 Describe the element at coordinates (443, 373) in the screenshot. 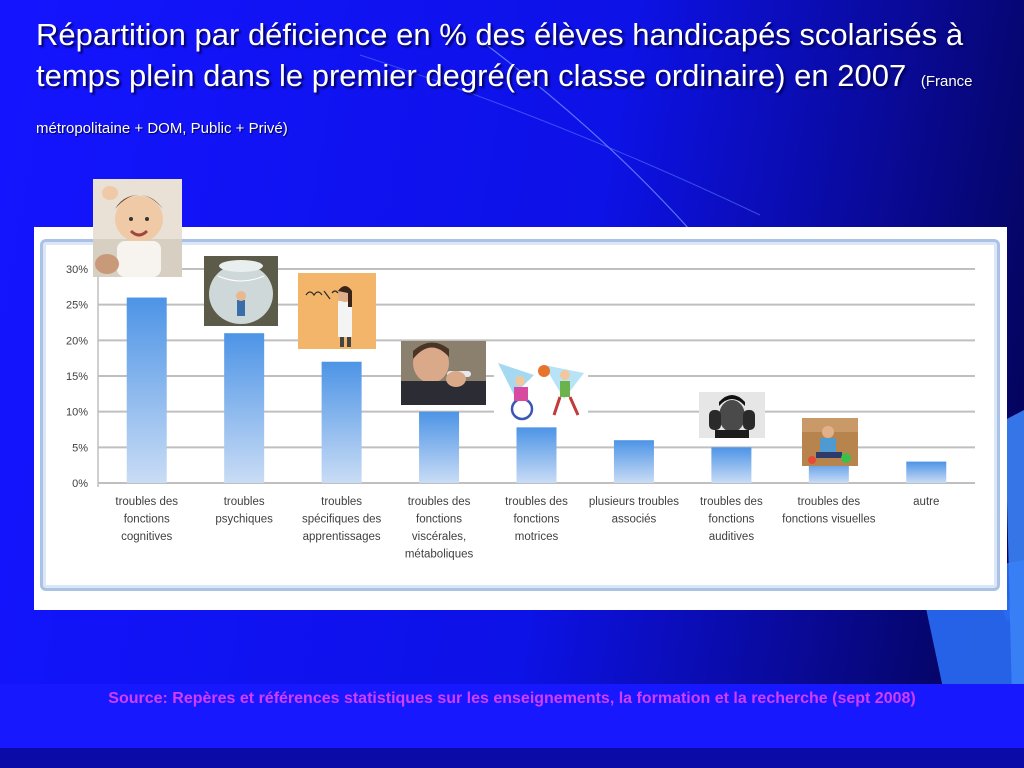

I see `boy-with-dropper-photo` at that location.